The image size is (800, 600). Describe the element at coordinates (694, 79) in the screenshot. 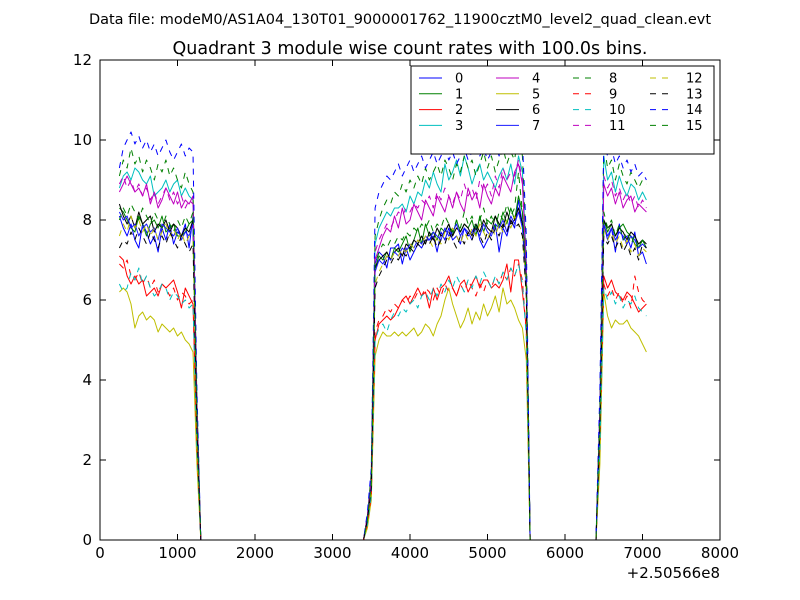

I see `legend-label-module-12: 12` at that location.